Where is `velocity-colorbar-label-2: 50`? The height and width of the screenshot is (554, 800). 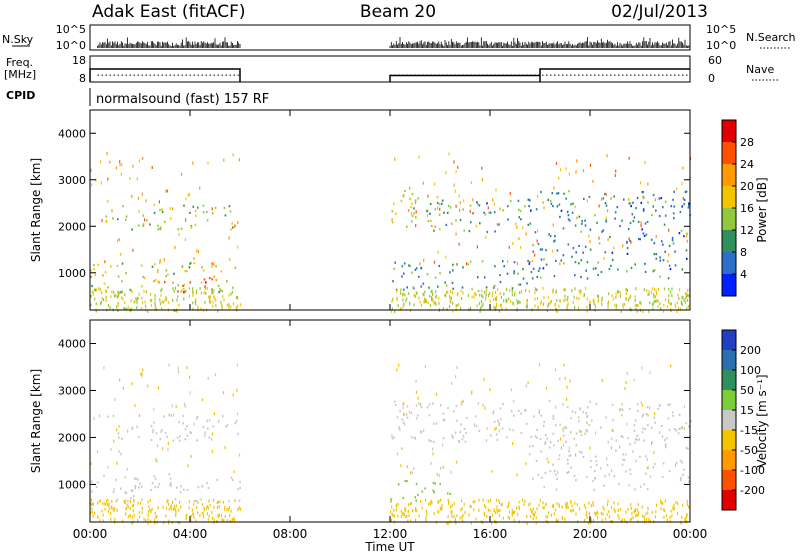 velocity-colorbar-label-2: 50 is located at coordinates (747, 390).